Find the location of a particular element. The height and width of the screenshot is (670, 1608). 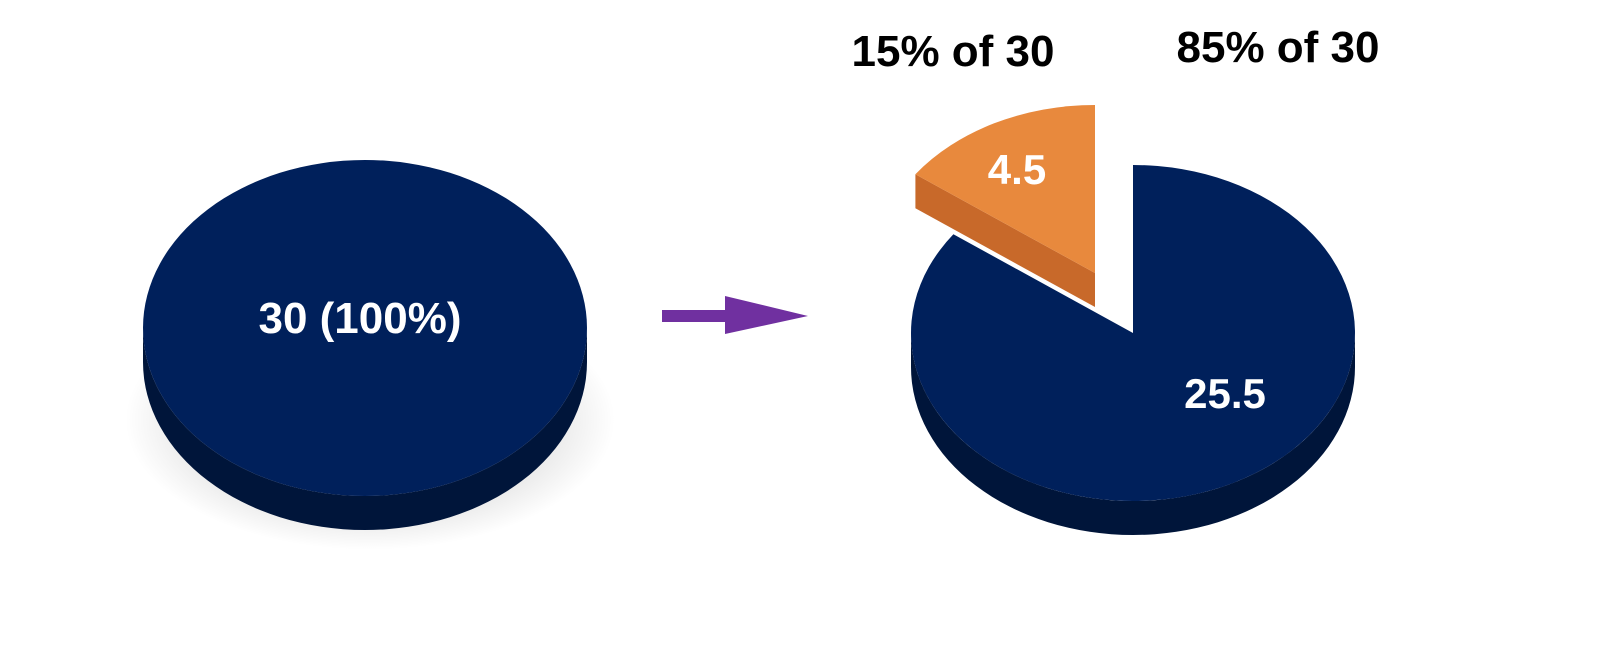

whole-pie-side is located at coordinates (365, 429).